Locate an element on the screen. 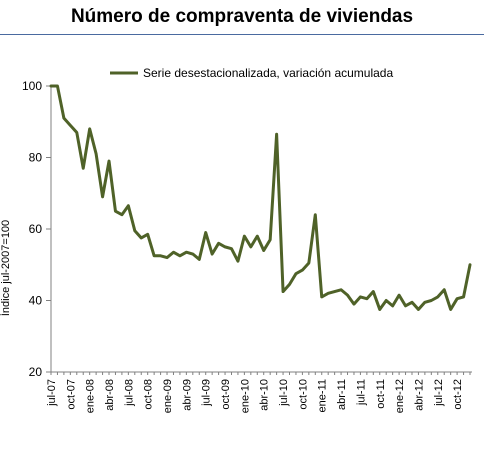  x-tick-label: oct-12 is located at coordinates (458, 394).